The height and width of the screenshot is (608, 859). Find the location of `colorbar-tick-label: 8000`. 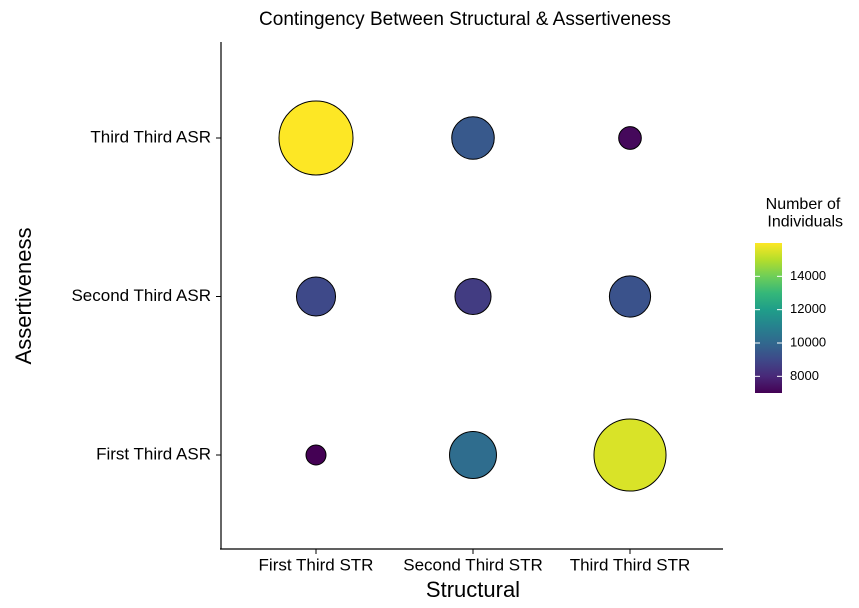

colorbar-tick-label: 8000 is located at coordinates (804, 375).